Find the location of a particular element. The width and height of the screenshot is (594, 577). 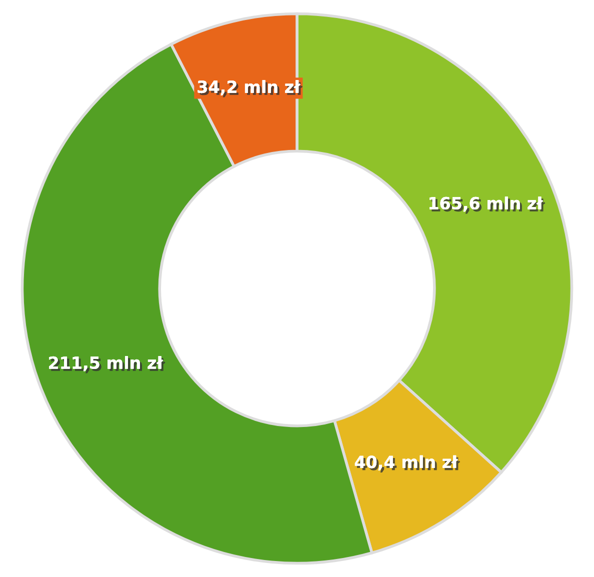

data-label: 34,2 mln zł is located at coordinates (250, 89).